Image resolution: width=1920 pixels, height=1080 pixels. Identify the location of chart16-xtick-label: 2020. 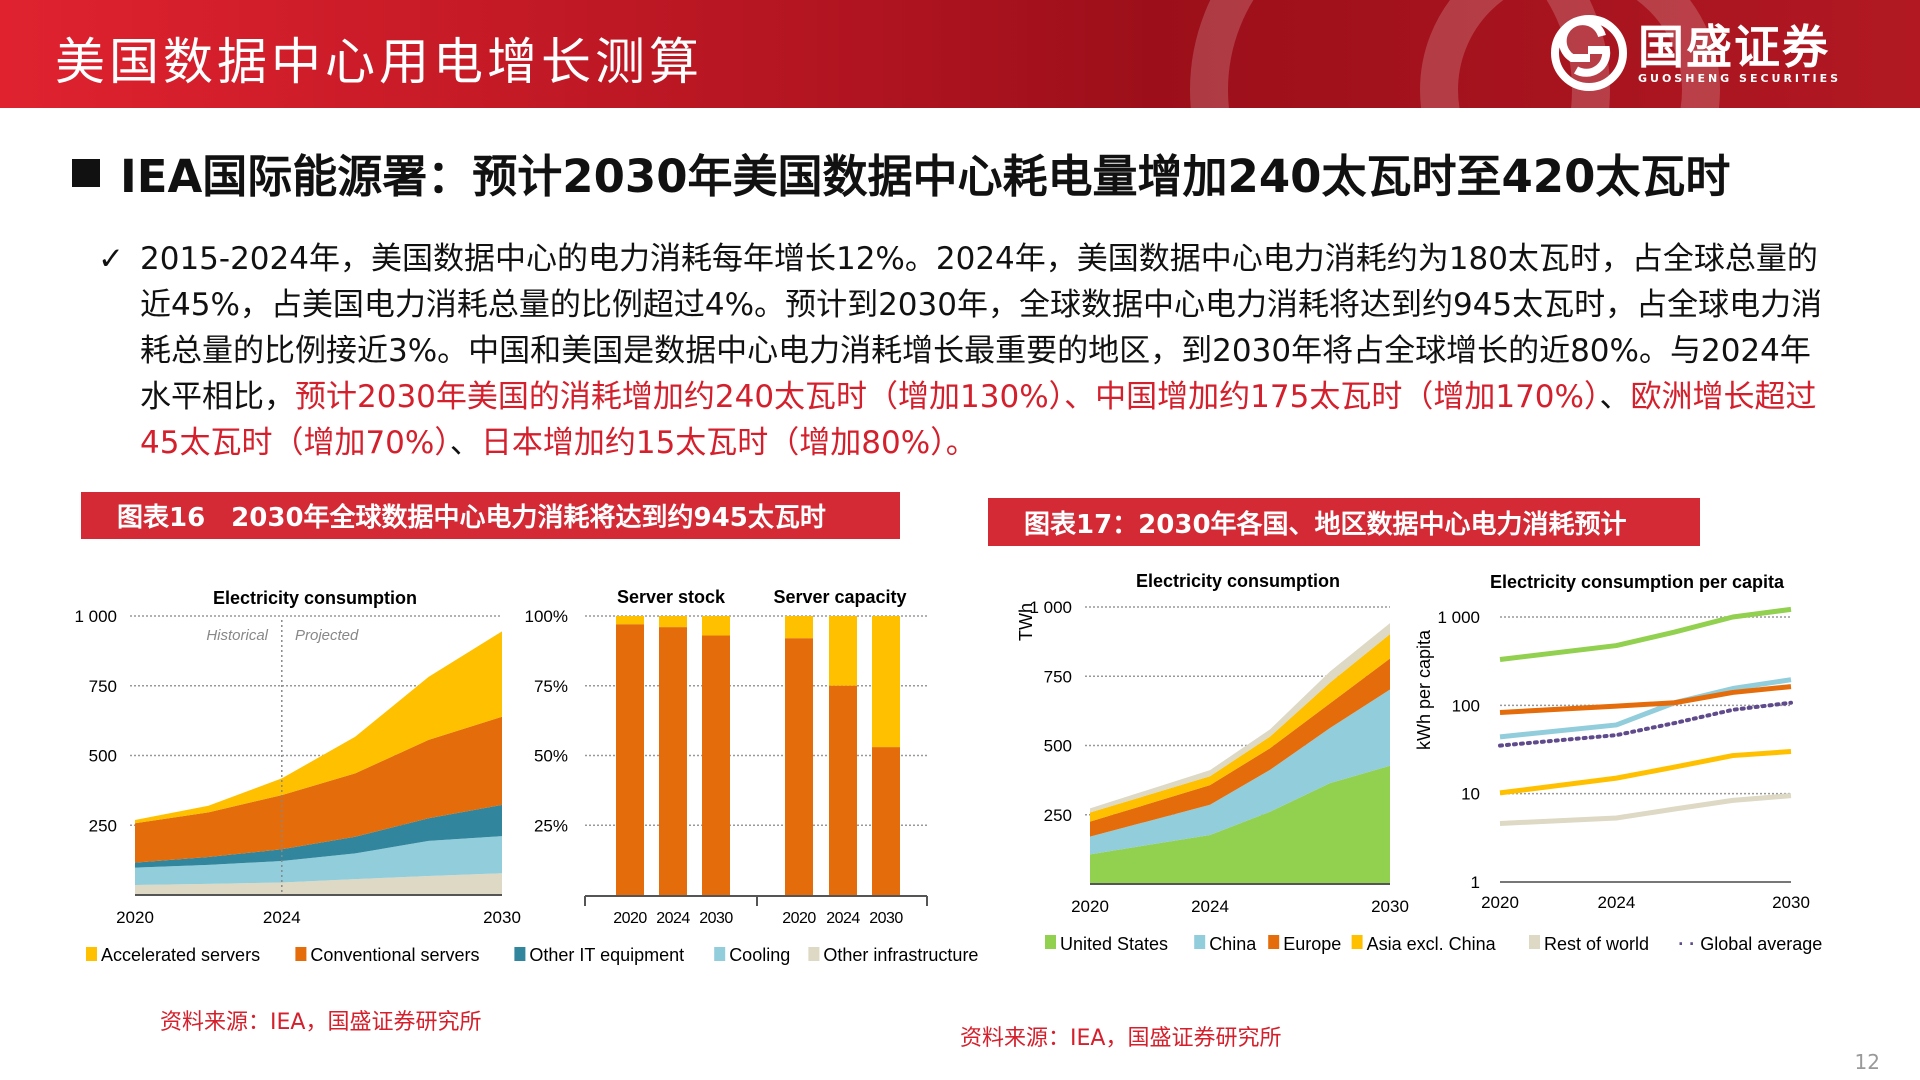
(135, 917).